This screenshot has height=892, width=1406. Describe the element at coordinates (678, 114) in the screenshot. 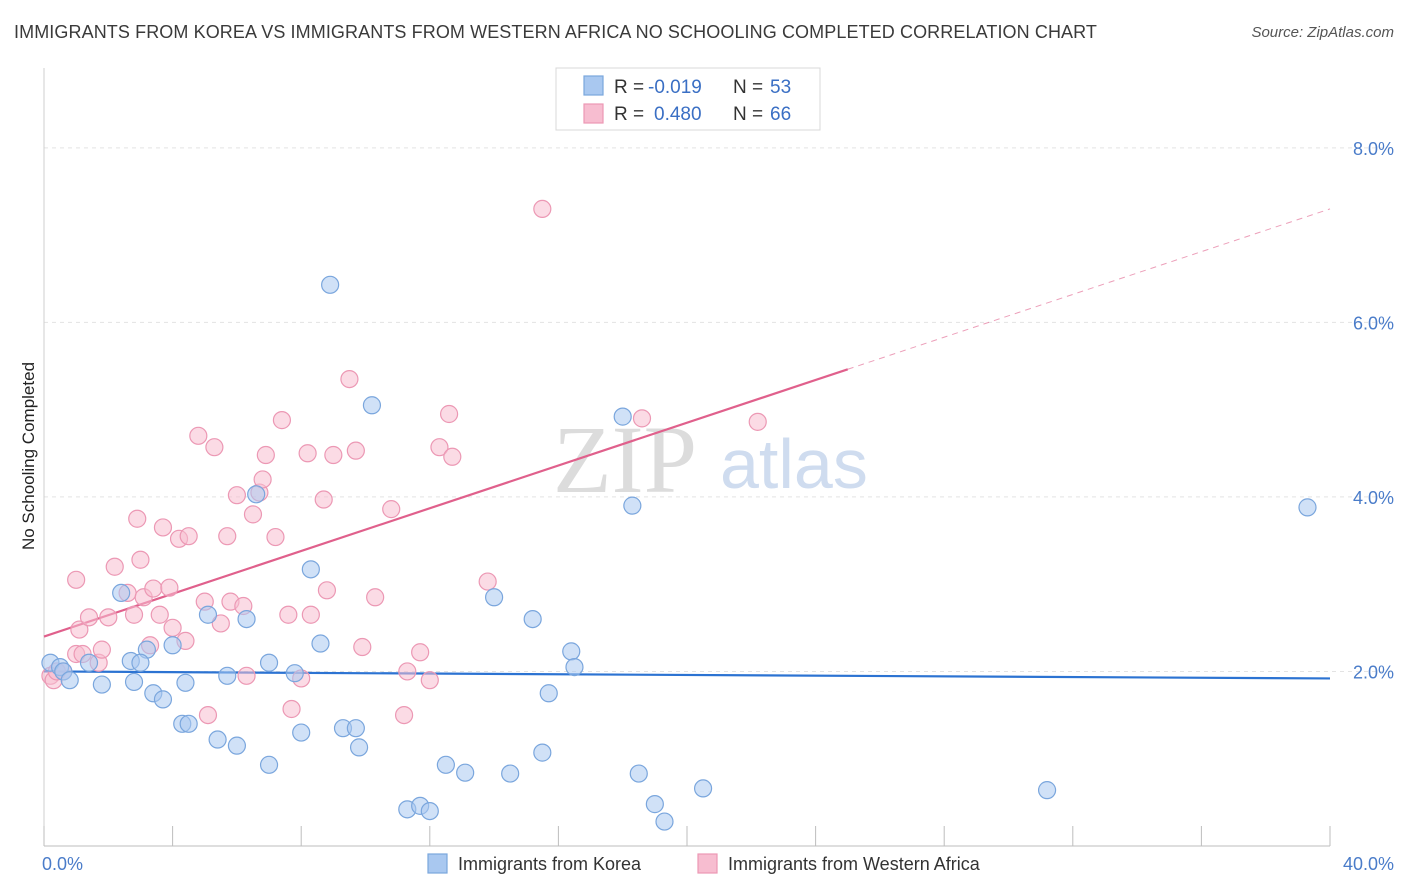

I see `legend-wafrica-r-value: 0.480` at that location.